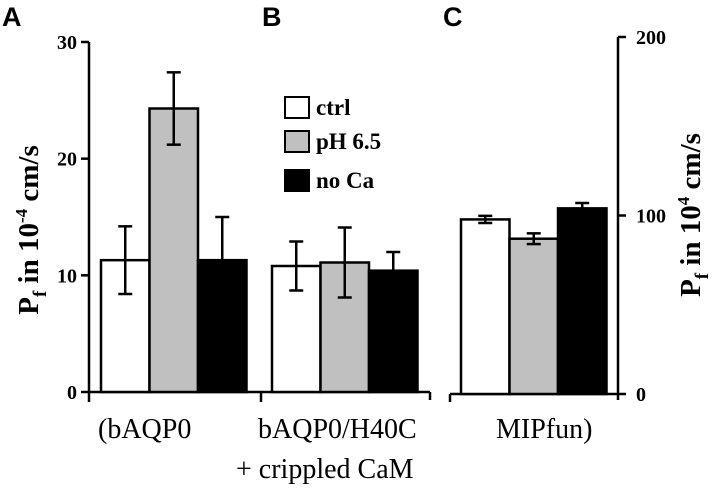 The width and height of the screenshot is (720, 488). I want to click on panel-label-c: C, so click(453, 17).